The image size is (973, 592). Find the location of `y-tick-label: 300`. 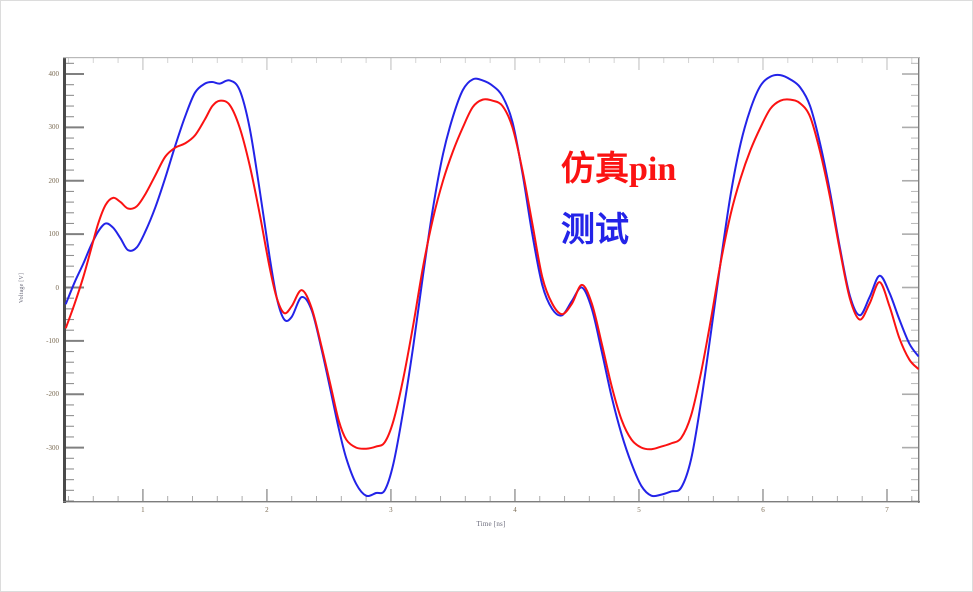

y-tick-label: 300 is located at coordinates (54, 127).